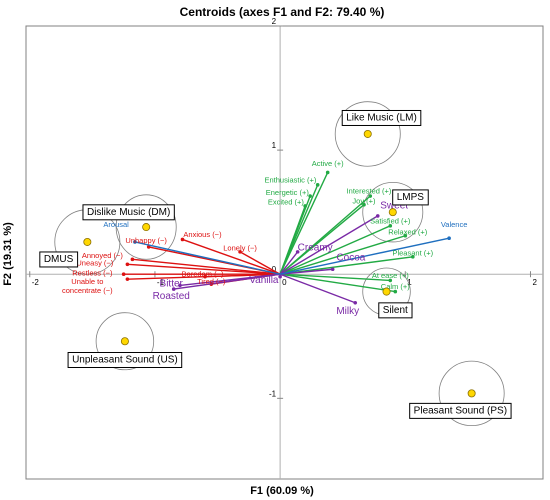  What do you see at coordinates (202, 234) in the screenshot?
I see `vector-label-anxious: Anxious (−)` at bounding box center [202, 234].